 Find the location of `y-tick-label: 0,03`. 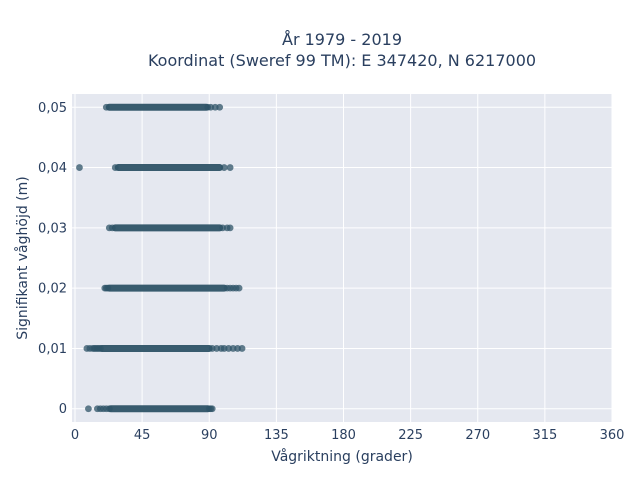

y-tick-label: 0,03 is located at coordinates (52, 228).